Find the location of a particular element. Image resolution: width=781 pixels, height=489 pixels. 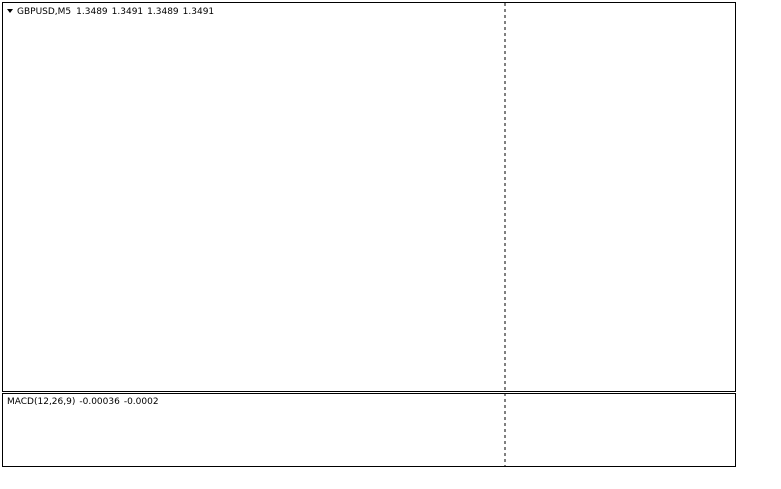

high: 1.3491 is located at coordinates (128, 12).